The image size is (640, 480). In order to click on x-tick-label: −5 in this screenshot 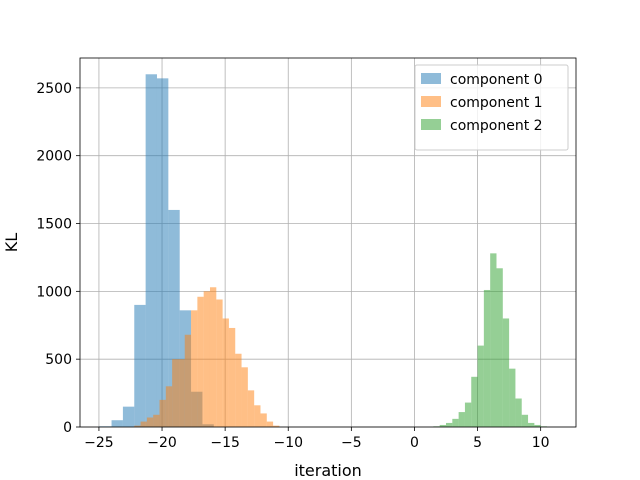, I will do `click(351, 443)`.